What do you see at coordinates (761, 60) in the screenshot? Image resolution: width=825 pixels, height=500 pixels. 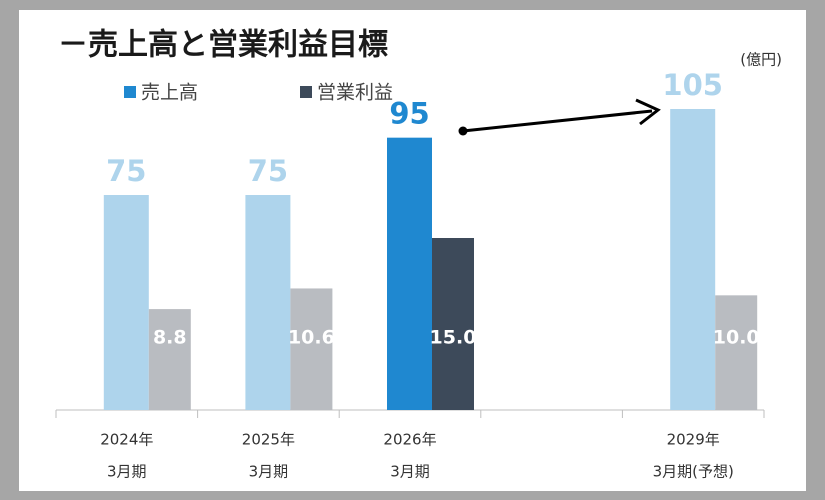 I see `unit-label: (億円)` at bounding box center [761, 60].